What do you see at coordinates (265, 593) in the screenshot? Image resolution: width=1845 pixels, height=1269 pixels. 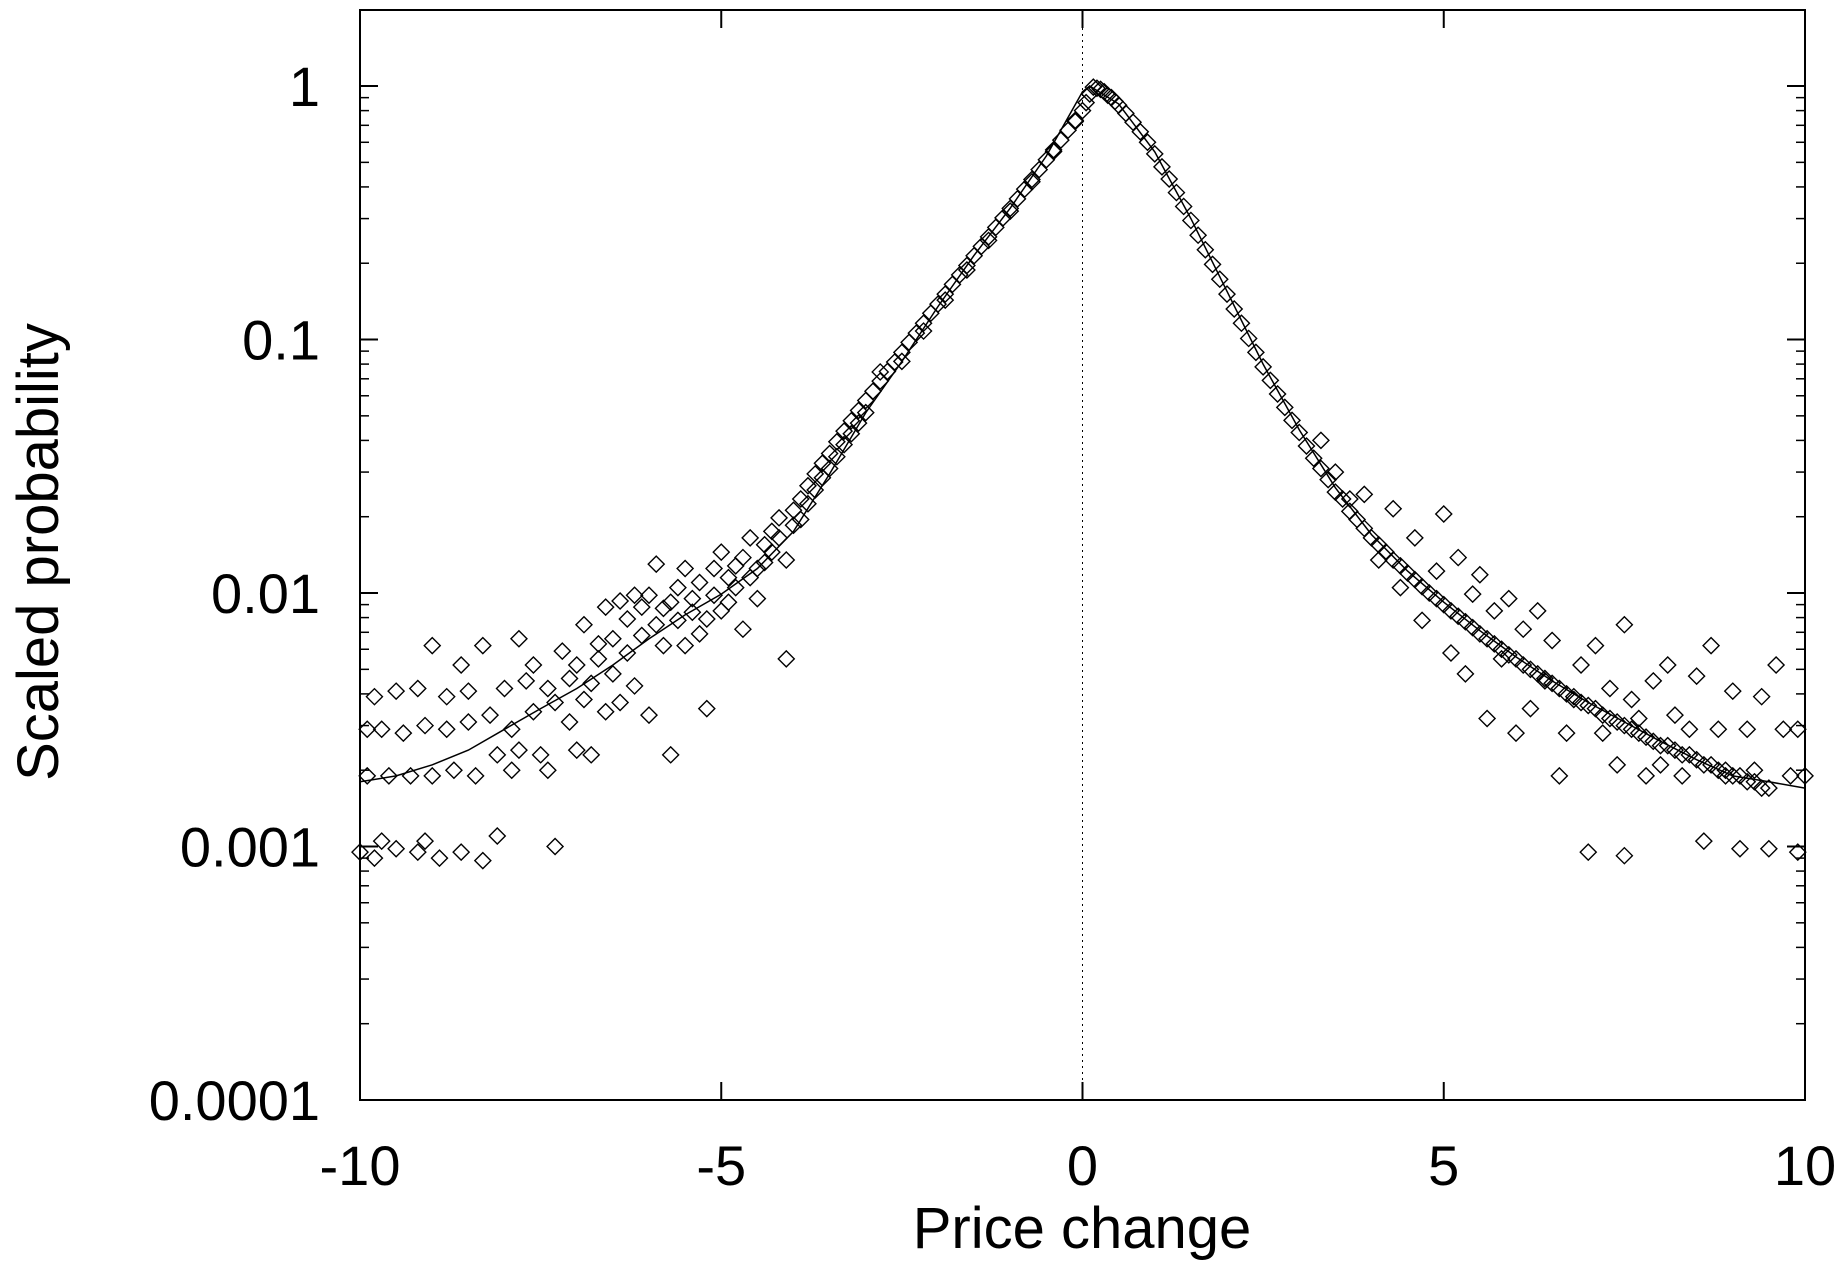 I see `y-tick-label: 0.01` at bounding box center [265, 593].